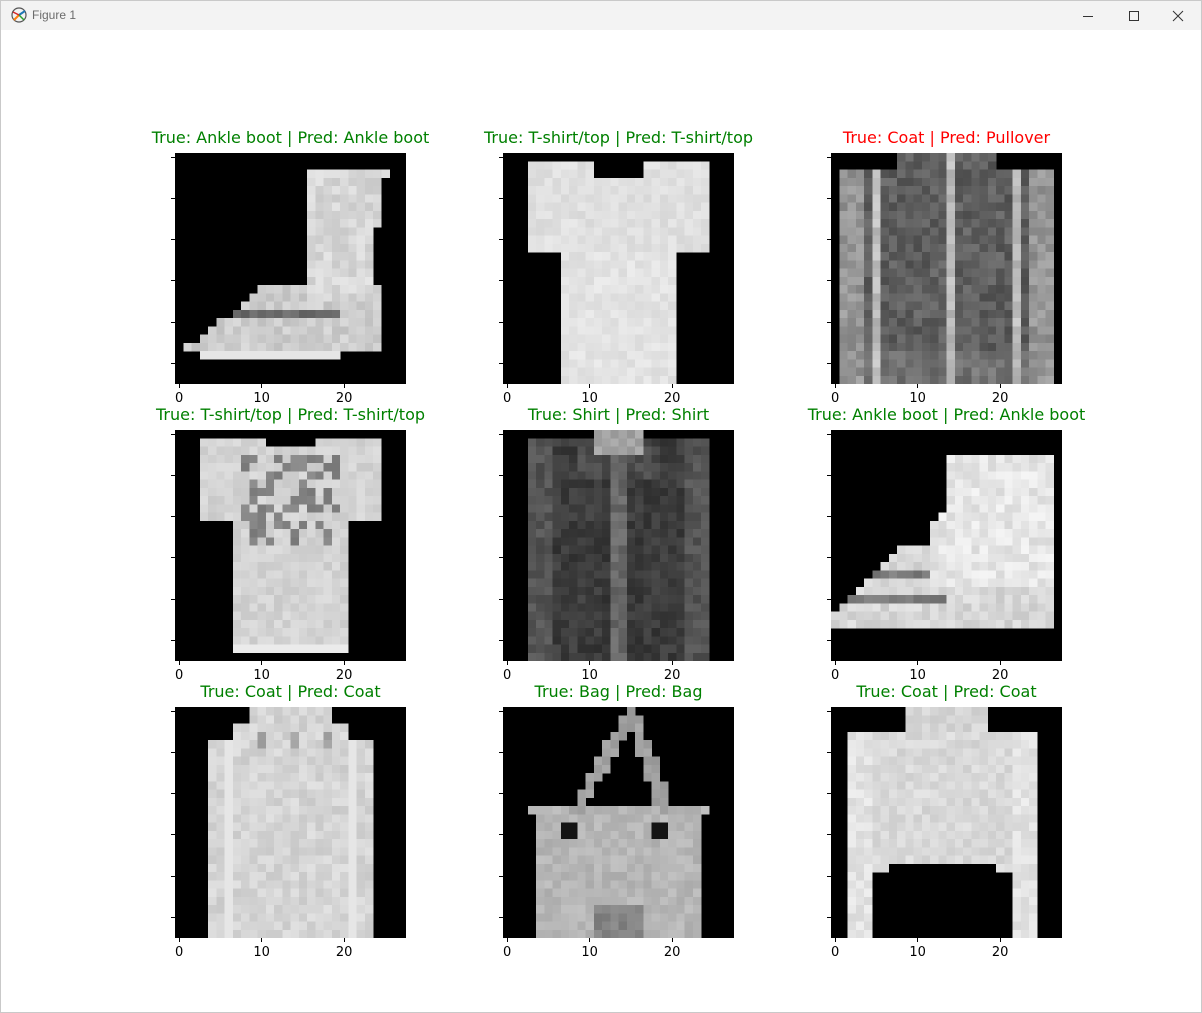 The height and width of the screenshot is (1013, 1202). I want to click on subplot-title: True: Shirt | Pred: Shirt, so click(618, 414).